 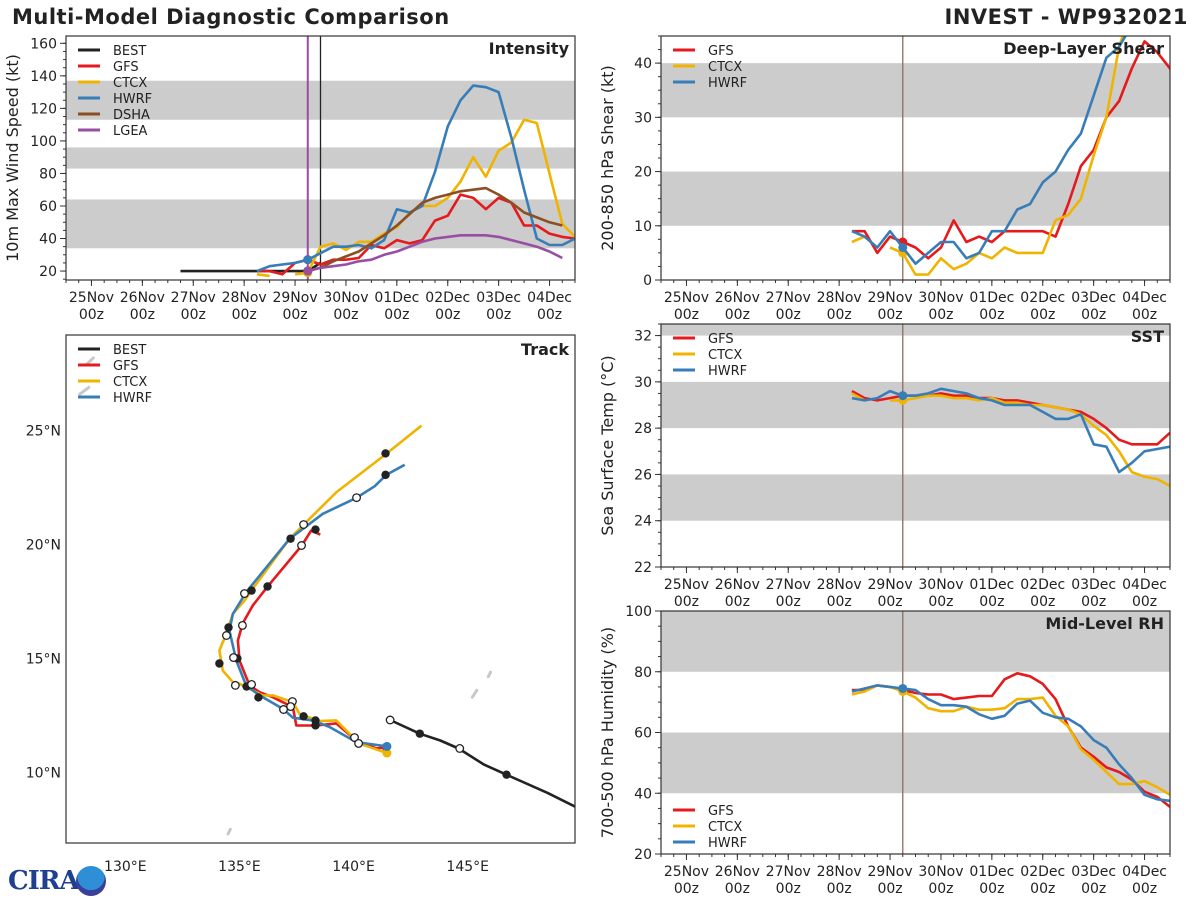 What do you see at coordinates (1083, 48) in the screenshot?
I see `panel-title: Deep-Layer Shear` at bounding box center [1083, 48].